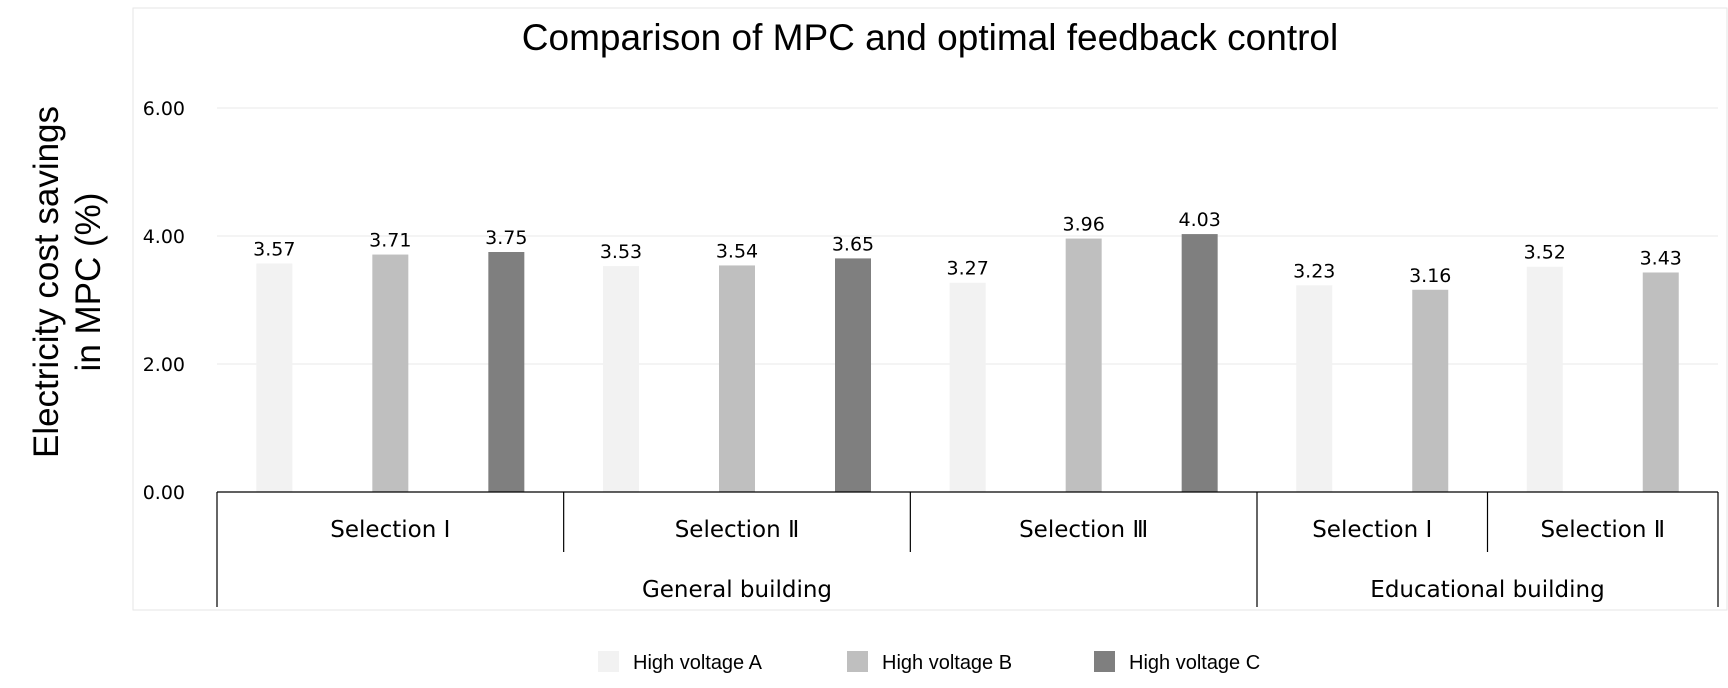 This screenshot has width=1728, height=688. I want to click on data-label: 4.03, so click(1200, 220).